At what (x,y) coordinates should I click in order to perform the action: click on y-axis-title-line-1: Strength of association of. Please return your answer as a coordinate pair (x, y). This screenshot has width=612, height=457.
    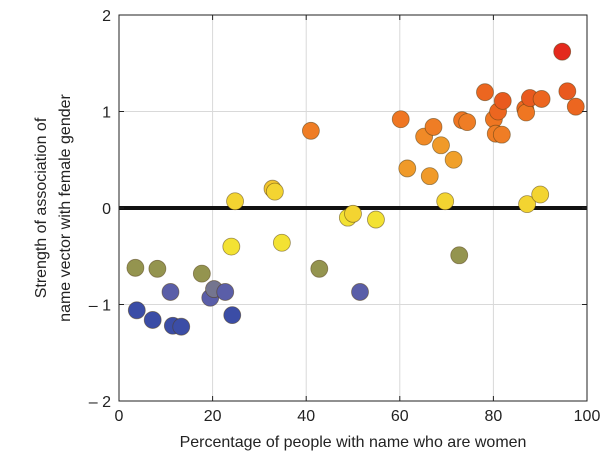
    Looking at the image, I should click on (41, 207).